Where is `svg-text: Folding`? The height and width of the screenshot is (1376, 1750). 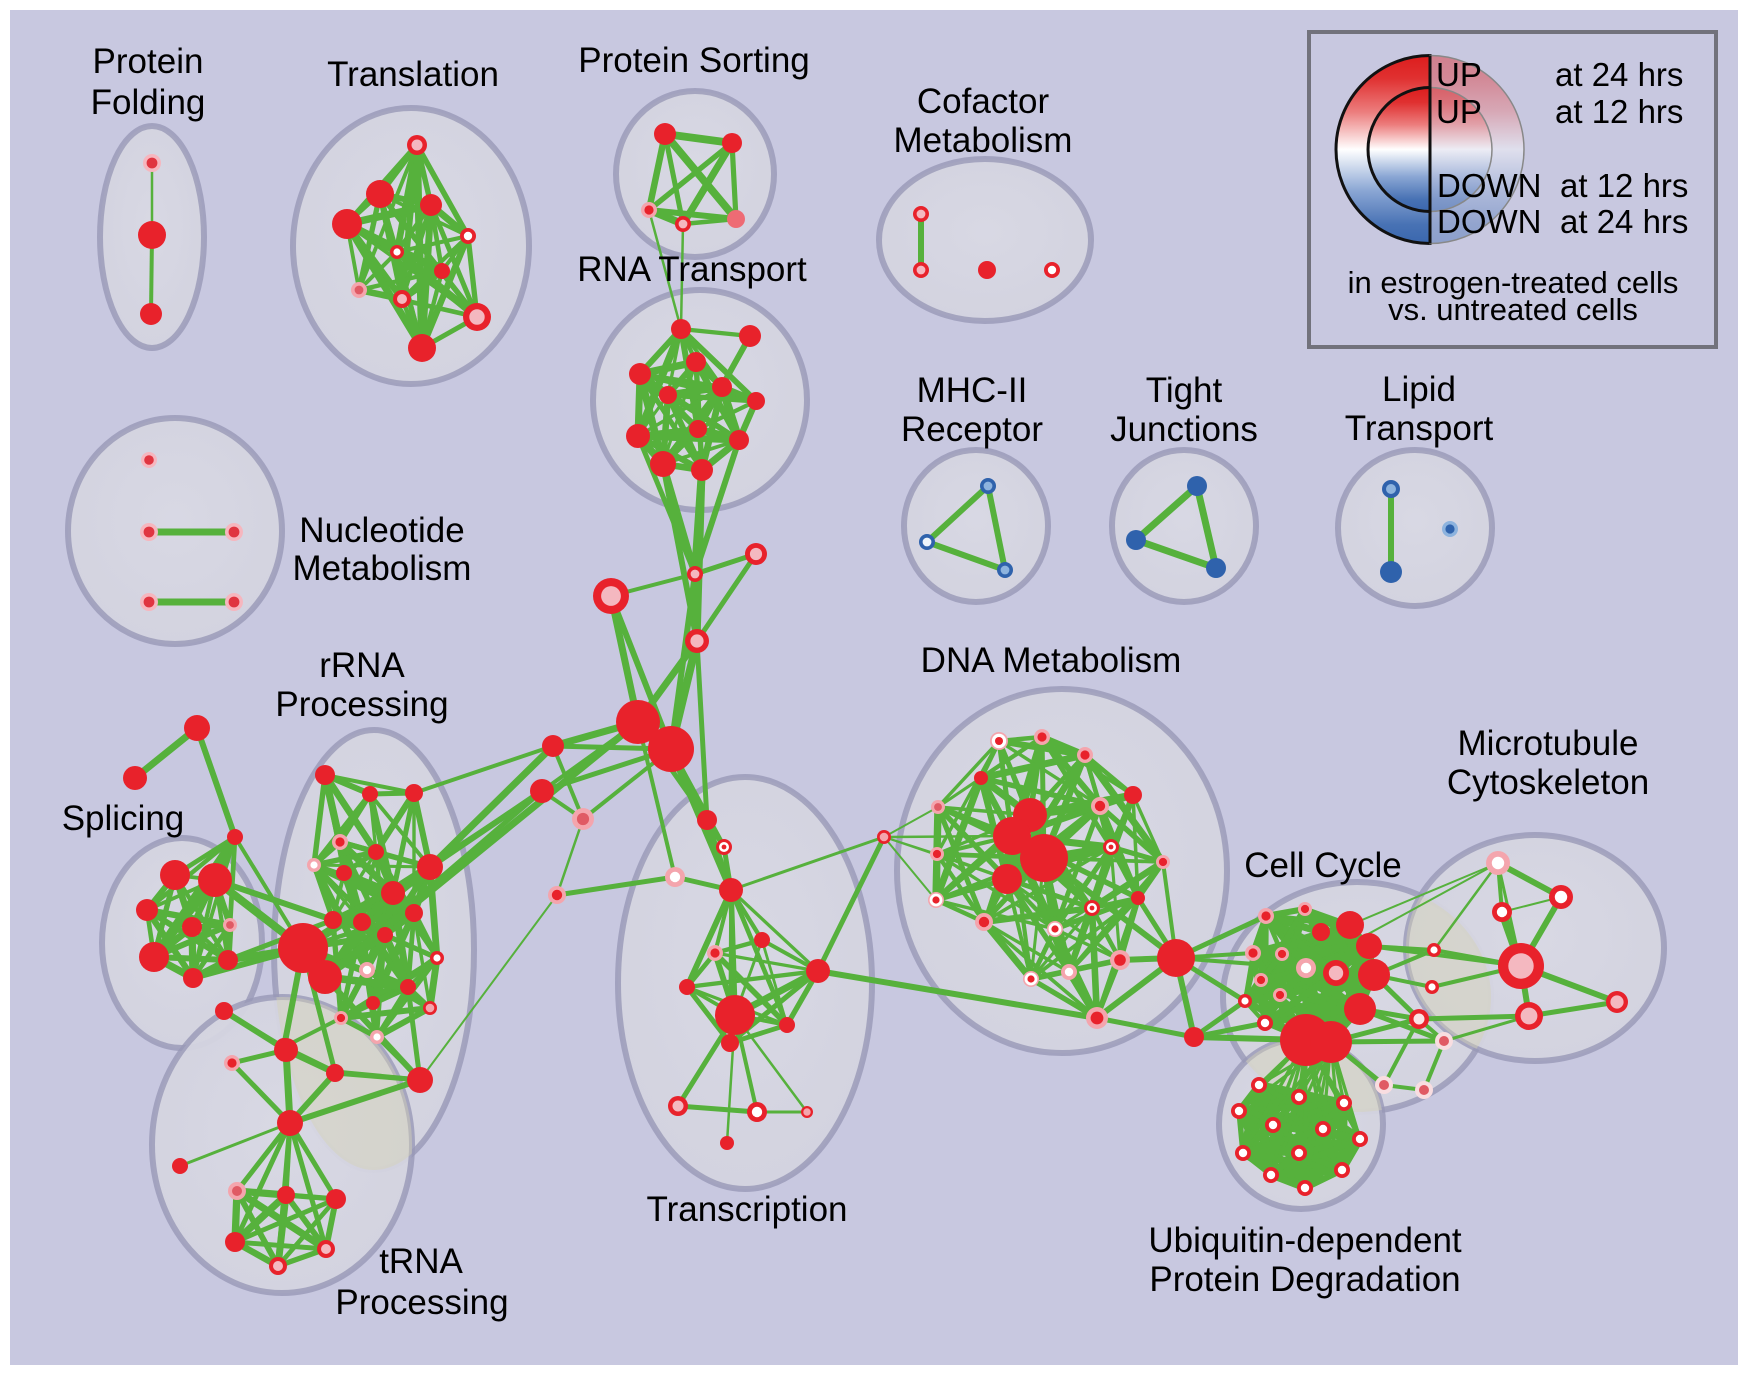
svg-text: Folding is located at coordinates (148, 102).